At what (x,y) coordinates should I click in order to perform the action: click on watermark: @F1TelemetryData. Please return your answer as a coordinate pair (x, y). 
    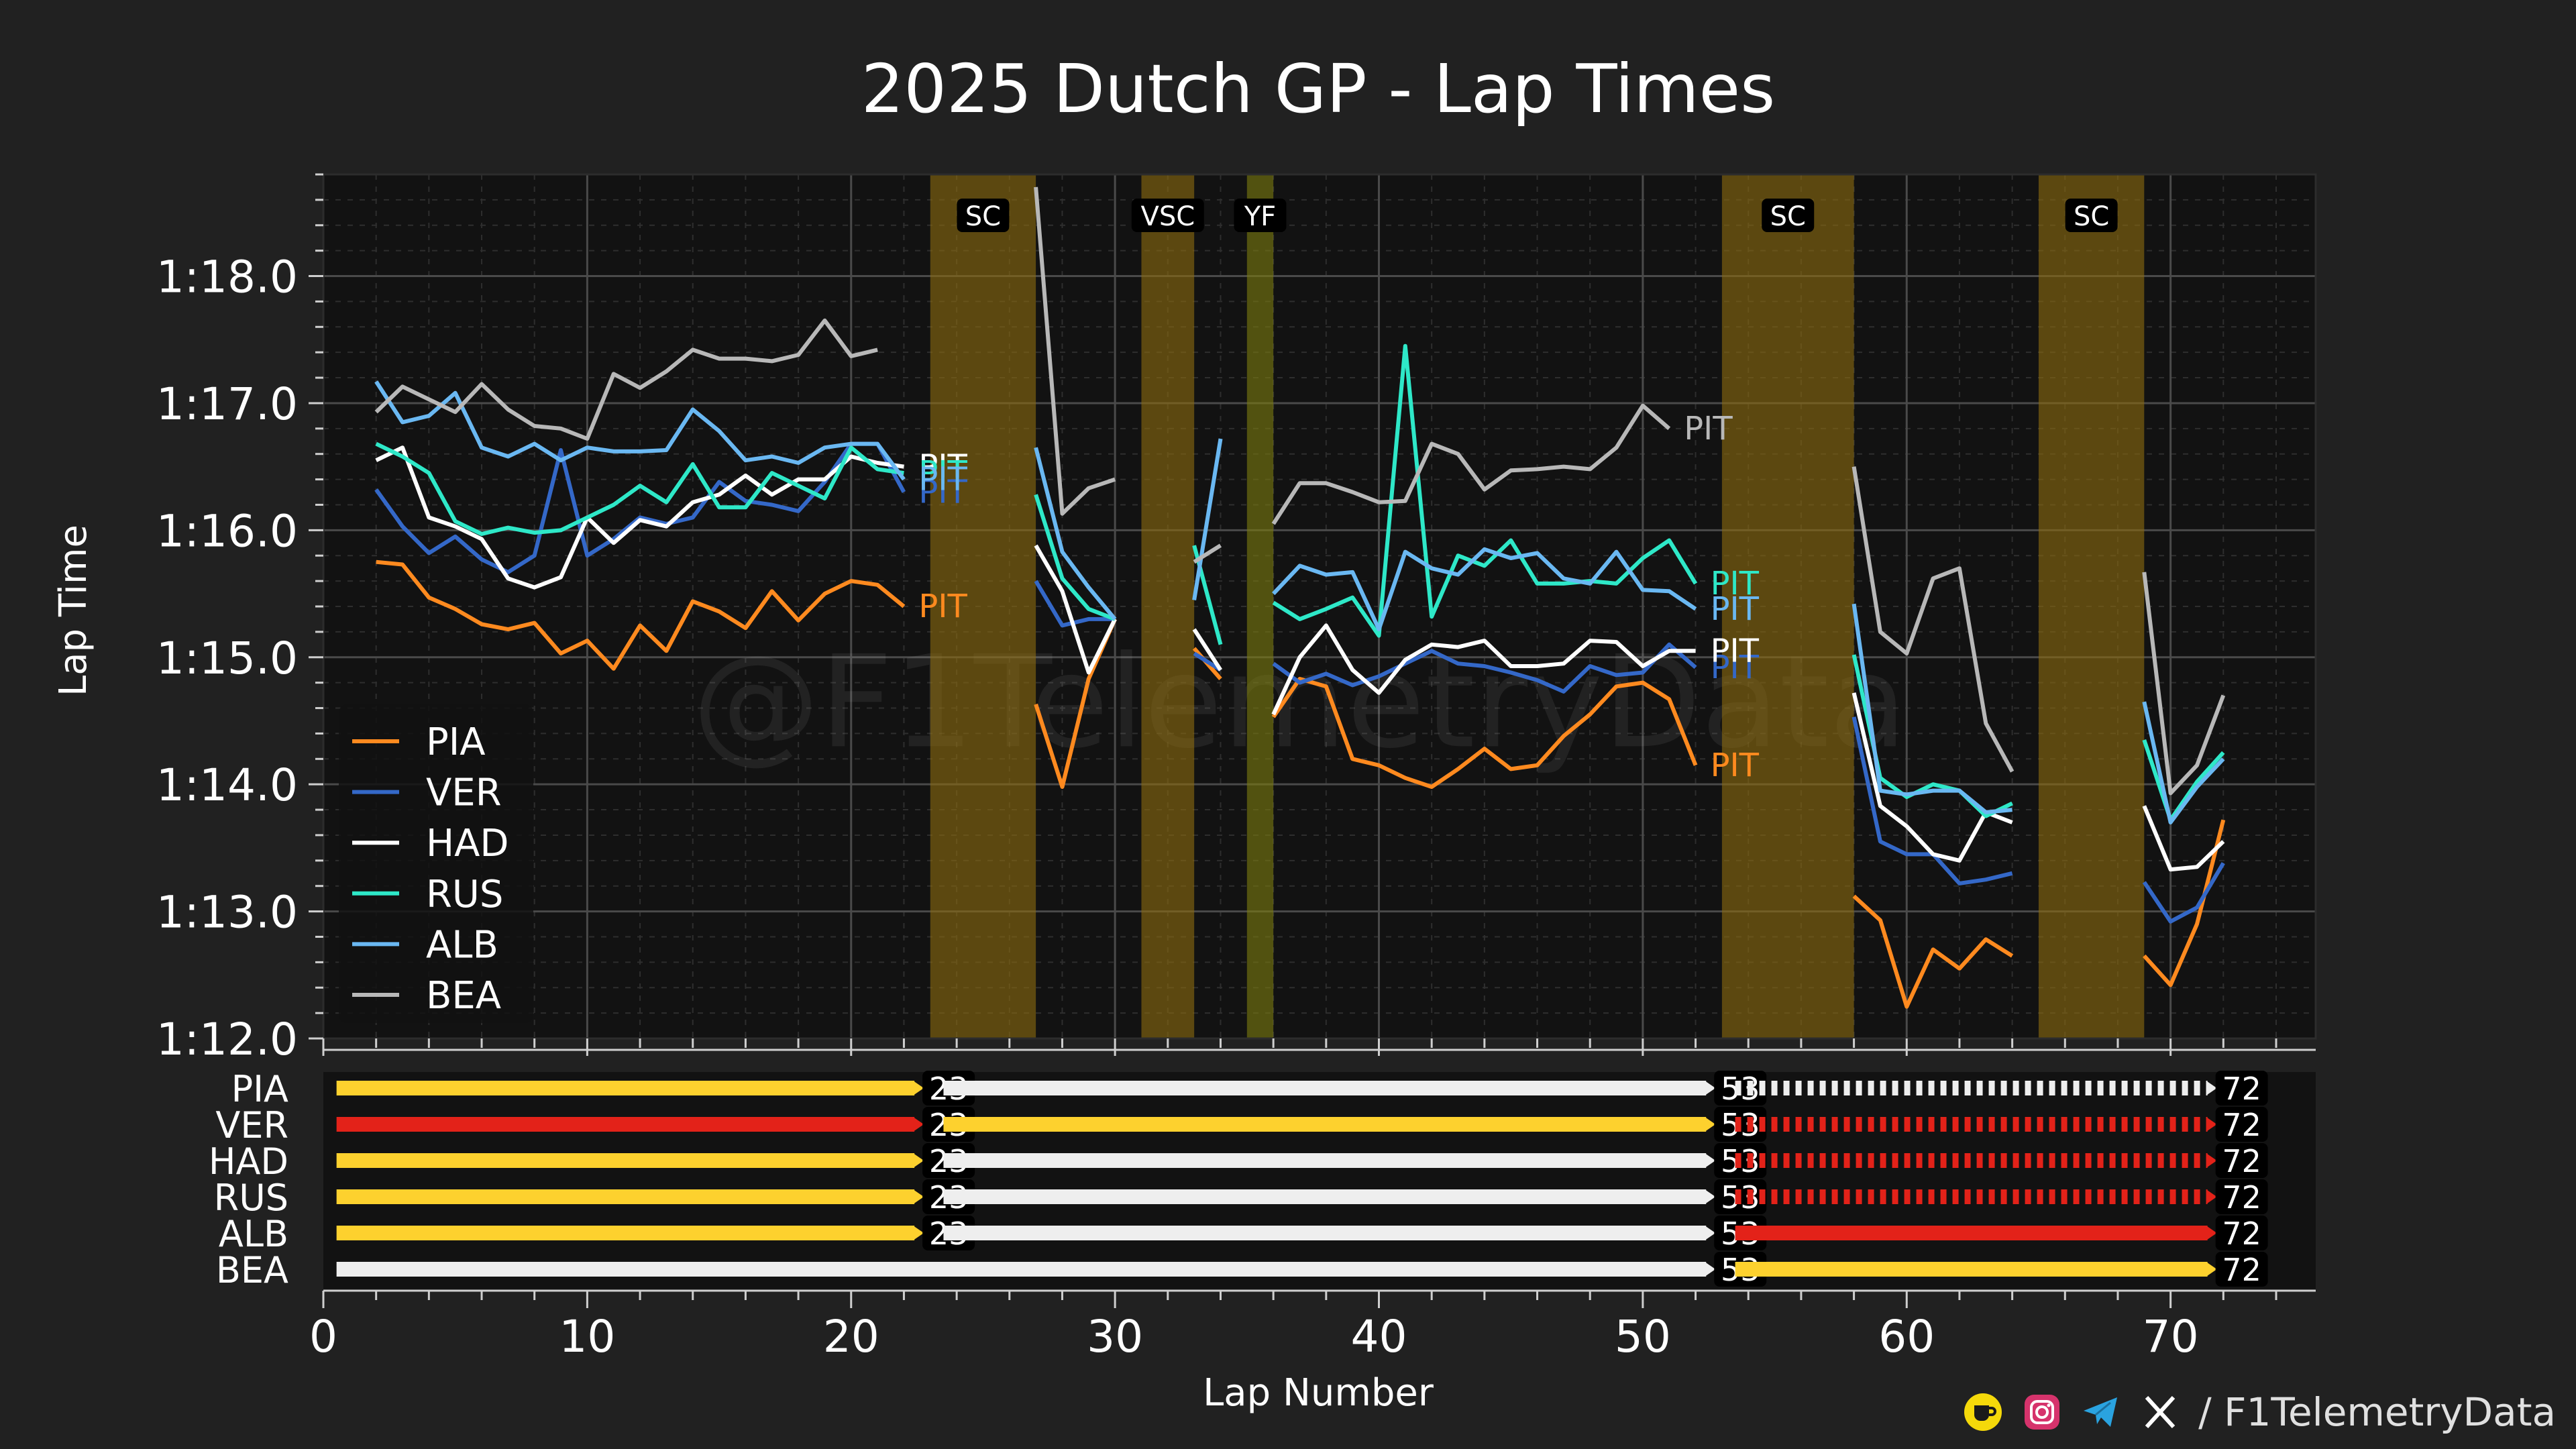
    Looking at the image, I should click on (1299, 702).